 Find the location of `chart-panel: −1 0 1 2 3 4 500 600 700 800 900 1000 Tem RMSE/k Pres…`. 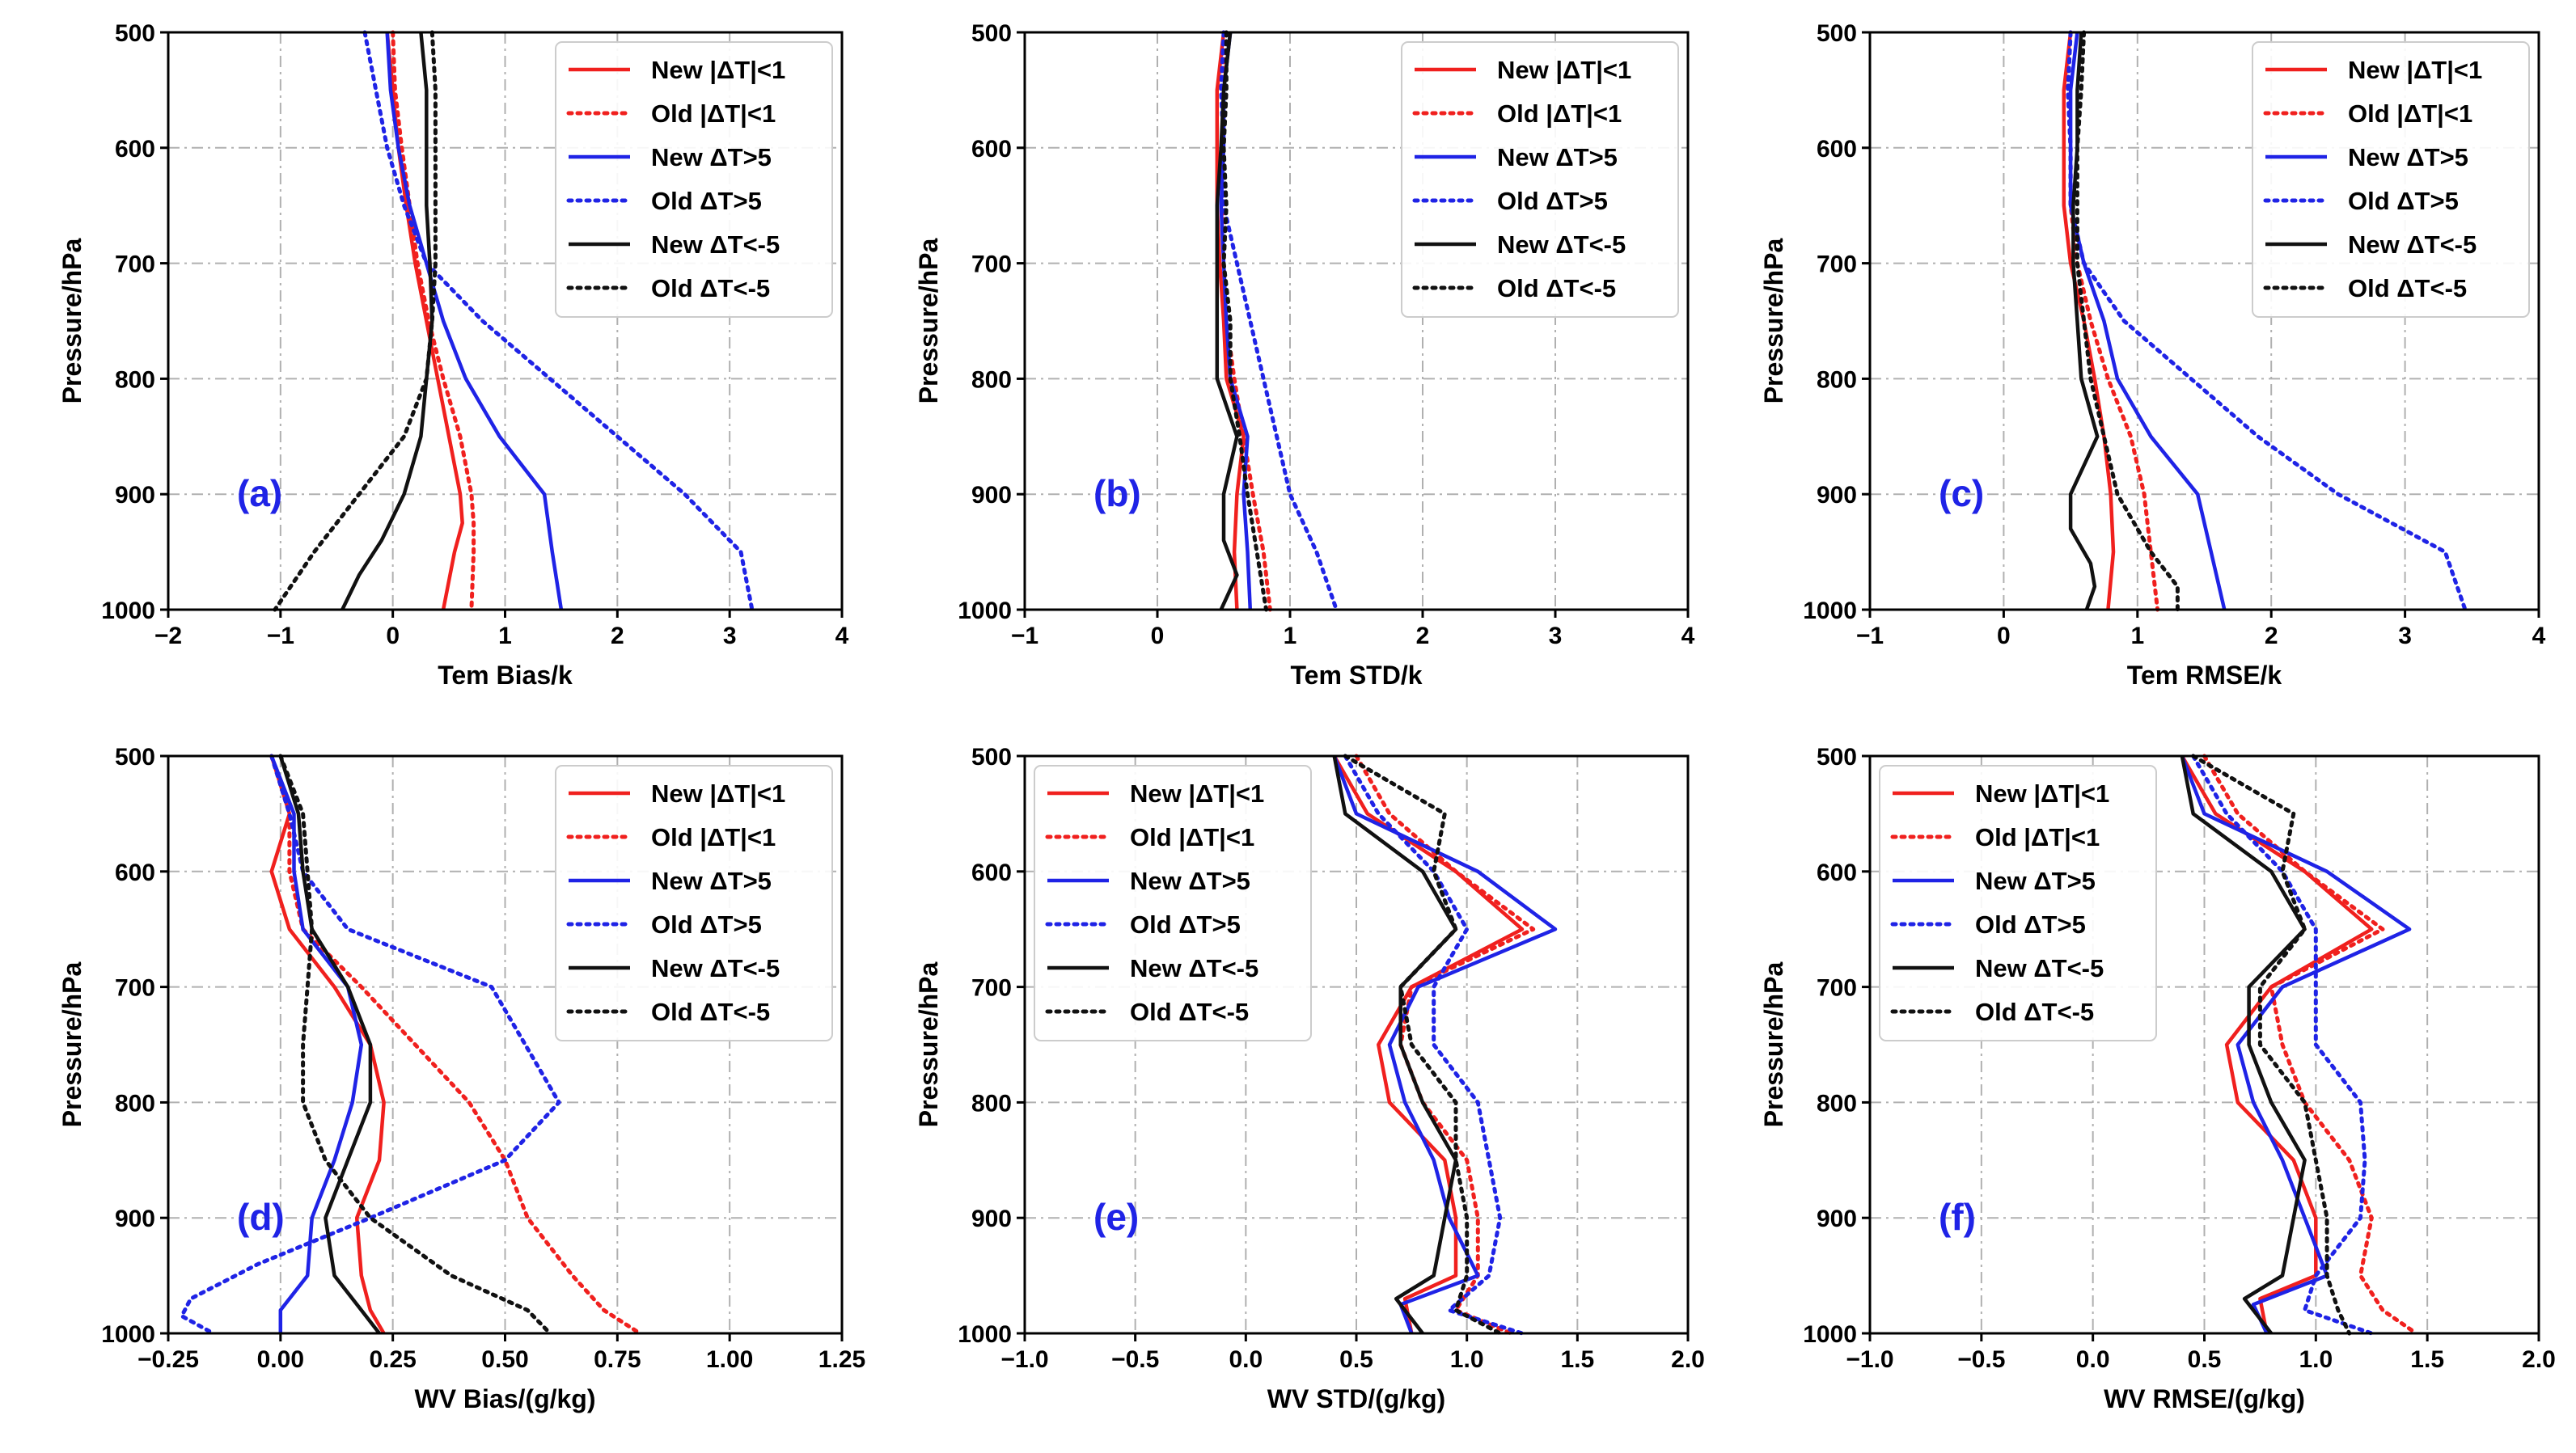

chart-panel: −1 0 1 2 3 4 500 600 700 800 900 1000 Tem RMSE/k Pres… is located at coordinates (2153, 355).